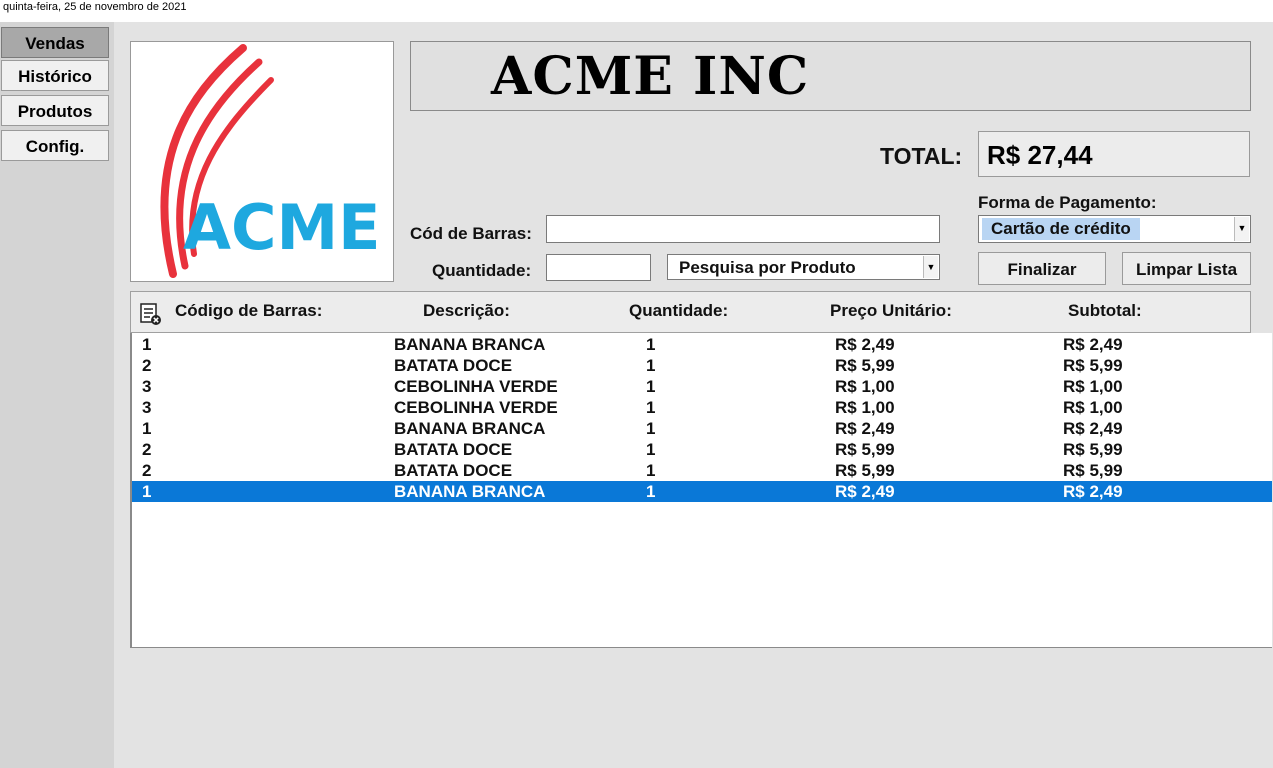 The width and height of the screenshot is (1273, 768). Describe the element at coordinates (891, 310) in the screenshot. I see `column-header-unit-price: Preço Unitário:` at that location.